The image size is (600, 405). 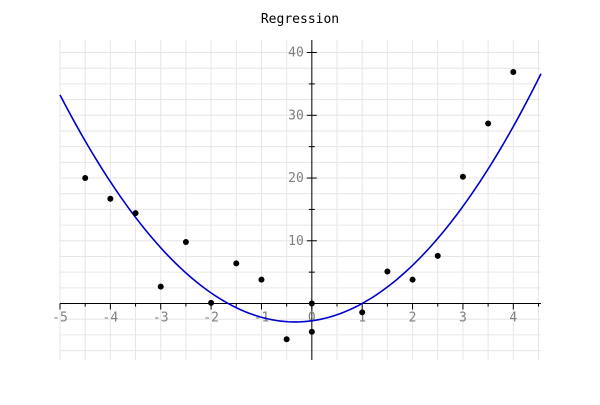 I want to click on y-tick-label: 30, so click(x=296, y=115).